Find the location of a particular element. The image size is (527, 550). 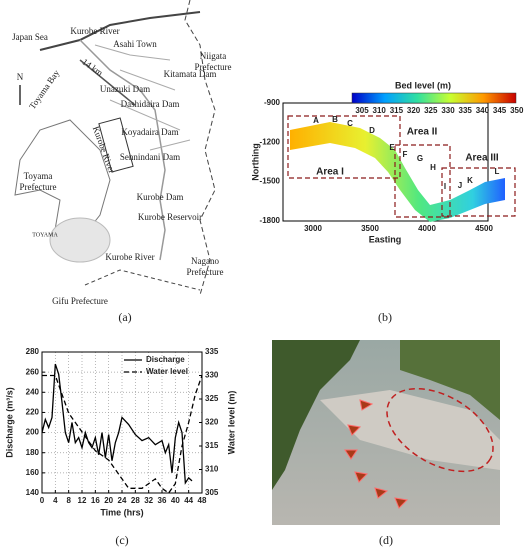

colorbar-tick-label: 350 is located at coordinates (517, 110).